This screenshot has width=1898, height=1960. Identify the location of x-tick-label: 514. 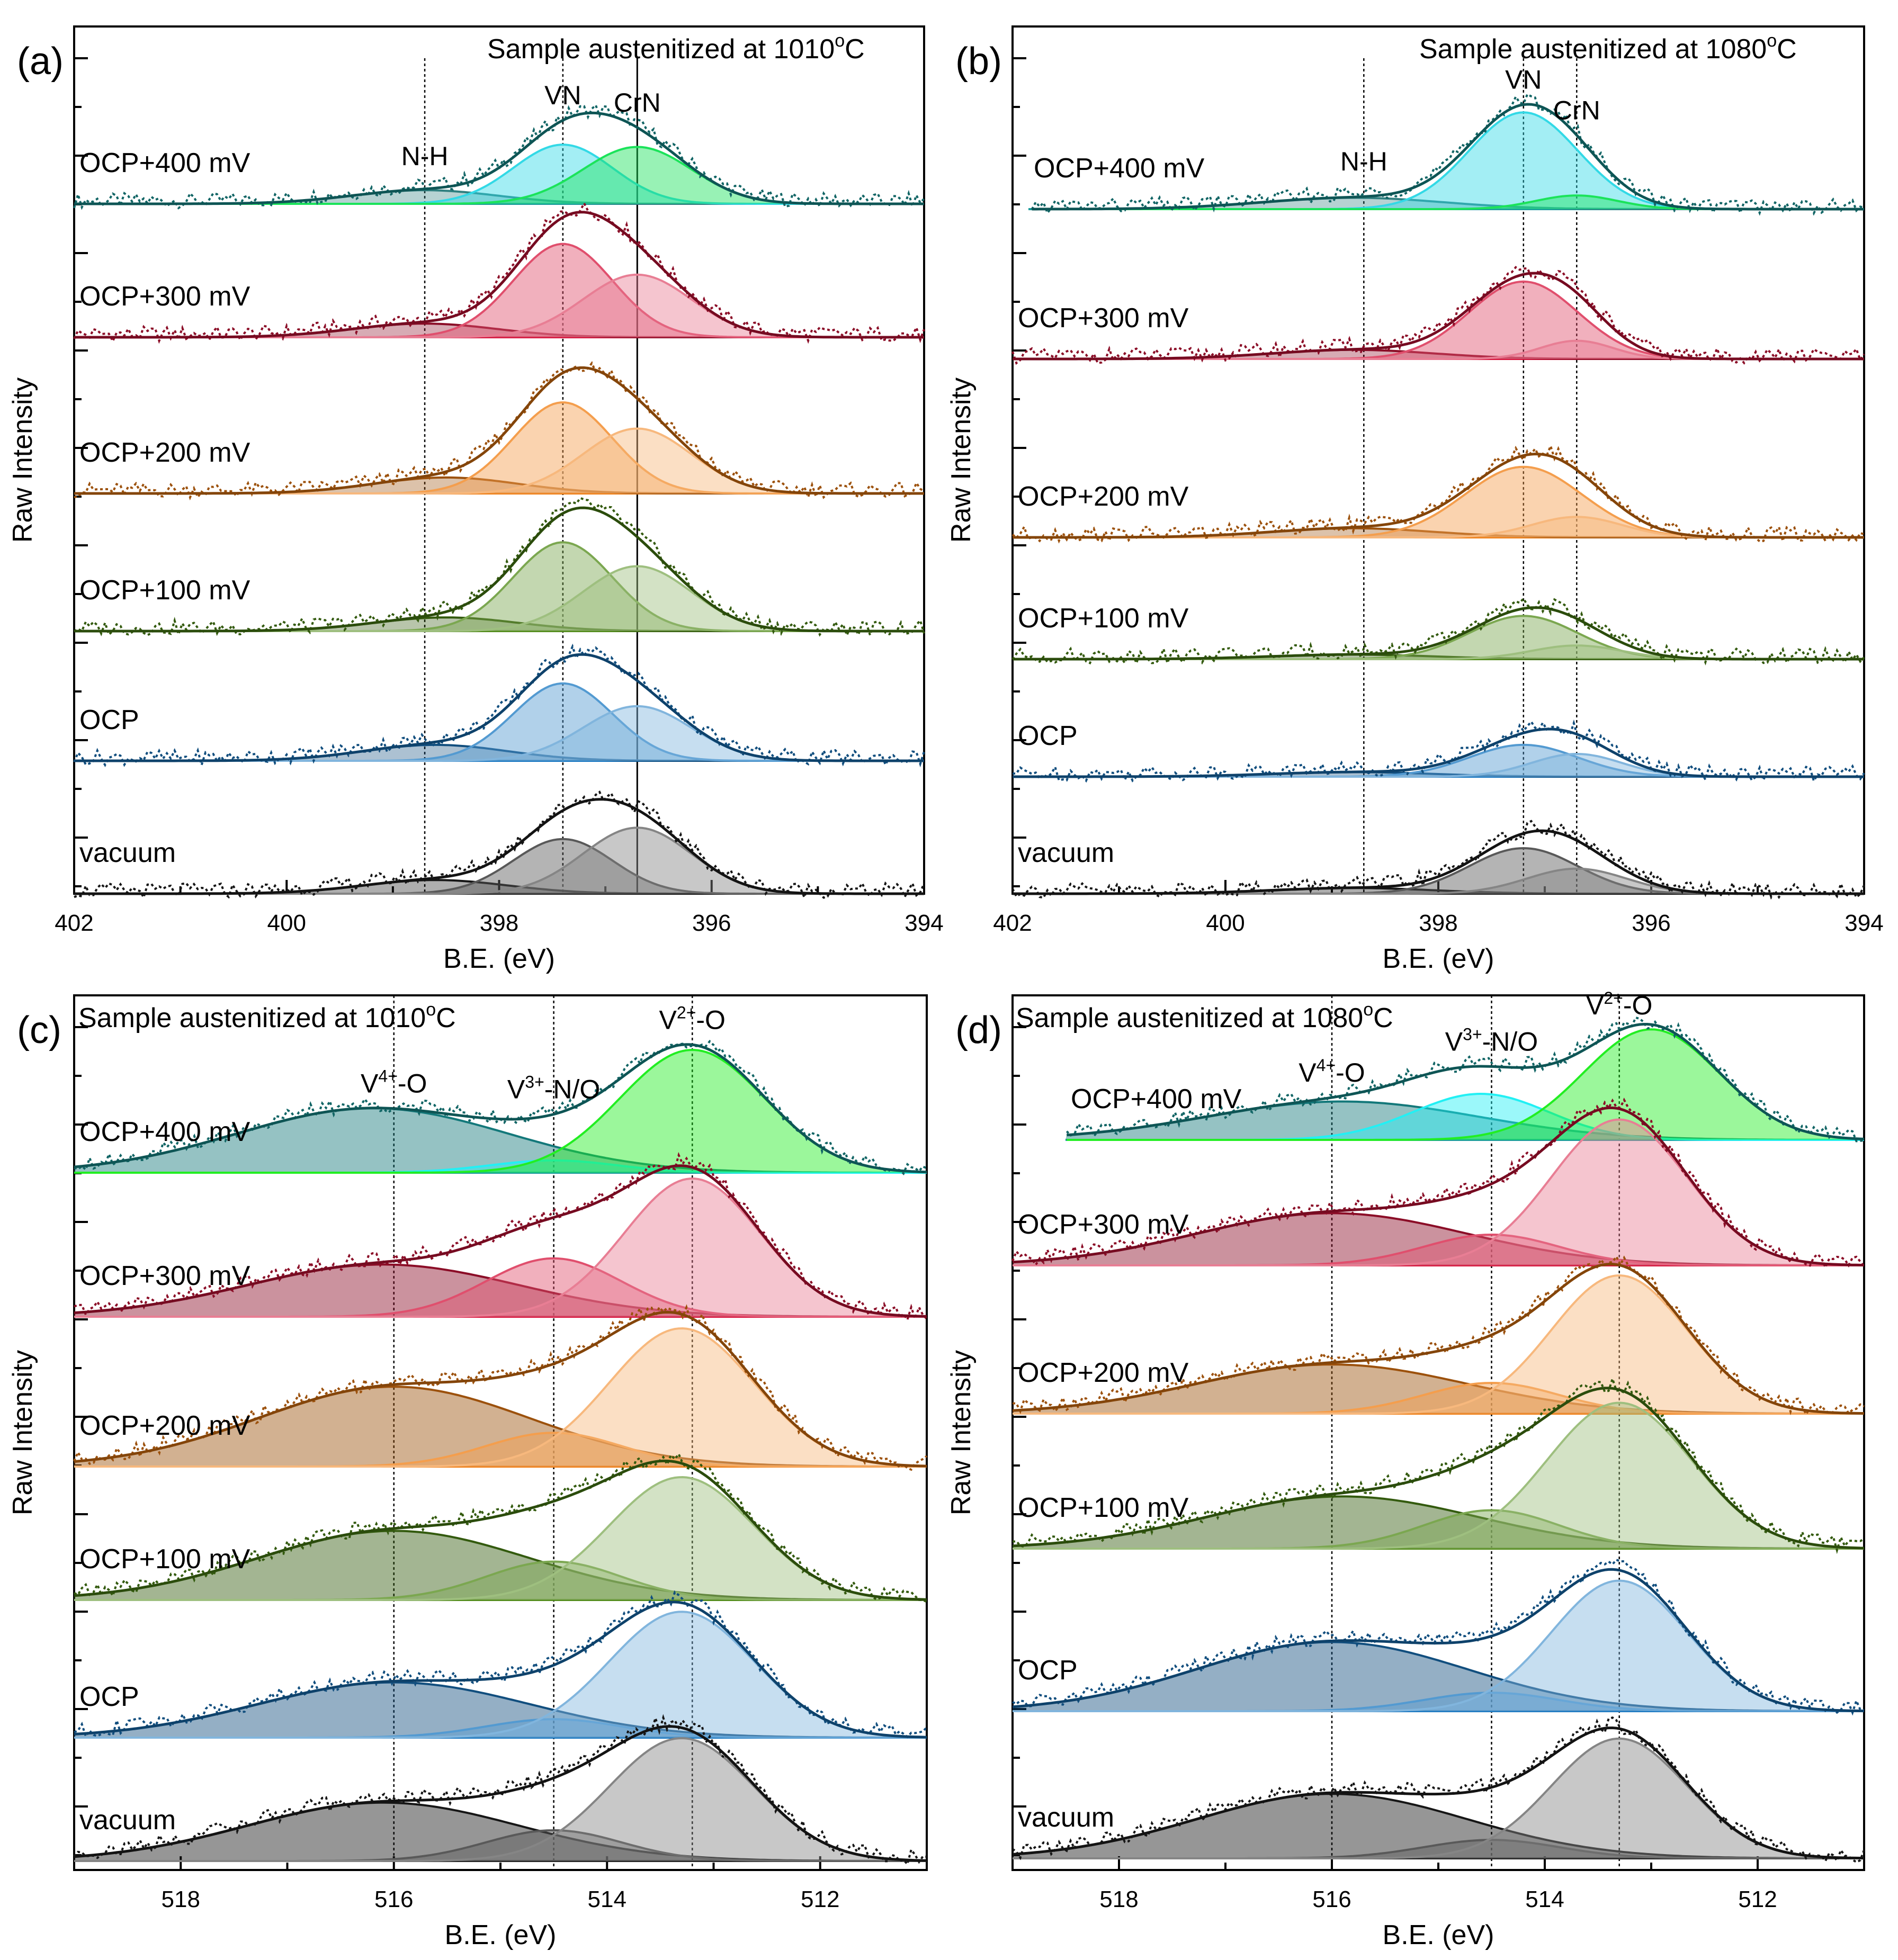
(607, 1899).